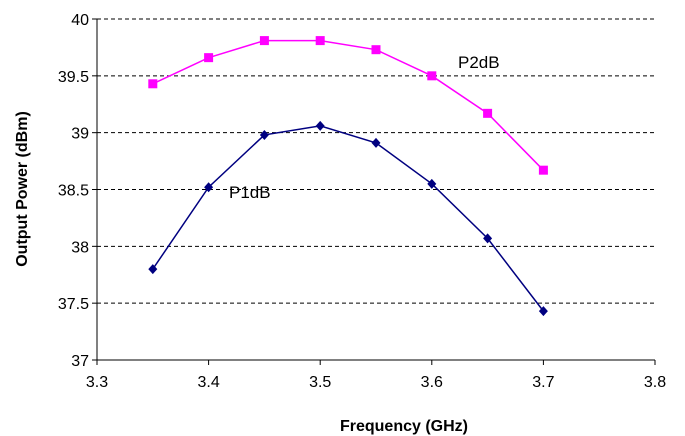 The image size is (685, 436). I want to click on y-axis-title: Output Power (dBm), so click(22, 189).